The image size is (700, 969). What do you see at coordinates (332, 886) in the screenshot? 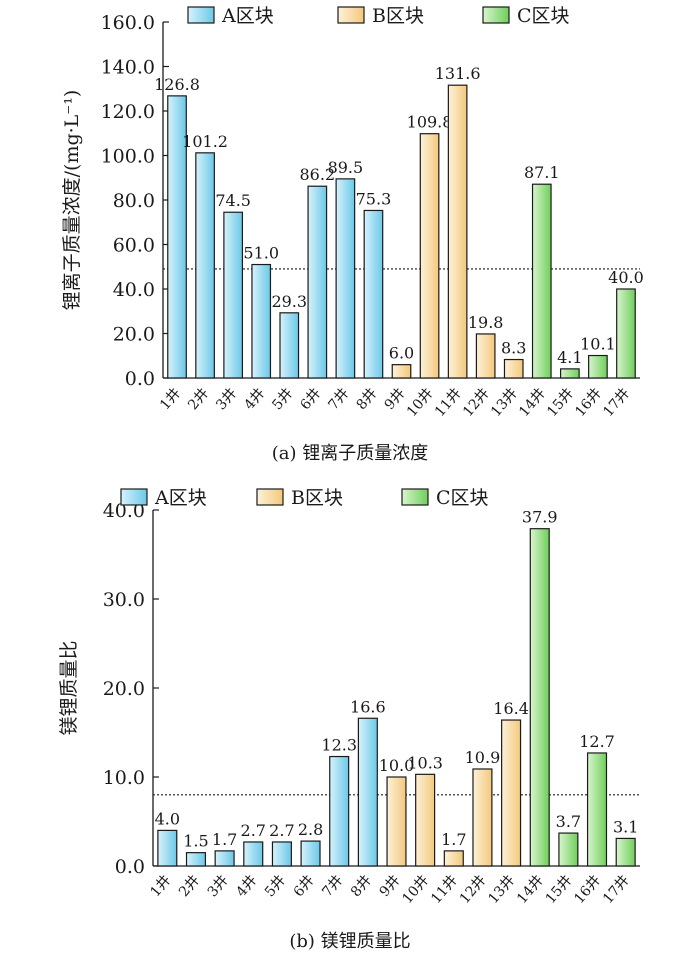
I see `category-label: 7井` at bounding box center [332, 886].